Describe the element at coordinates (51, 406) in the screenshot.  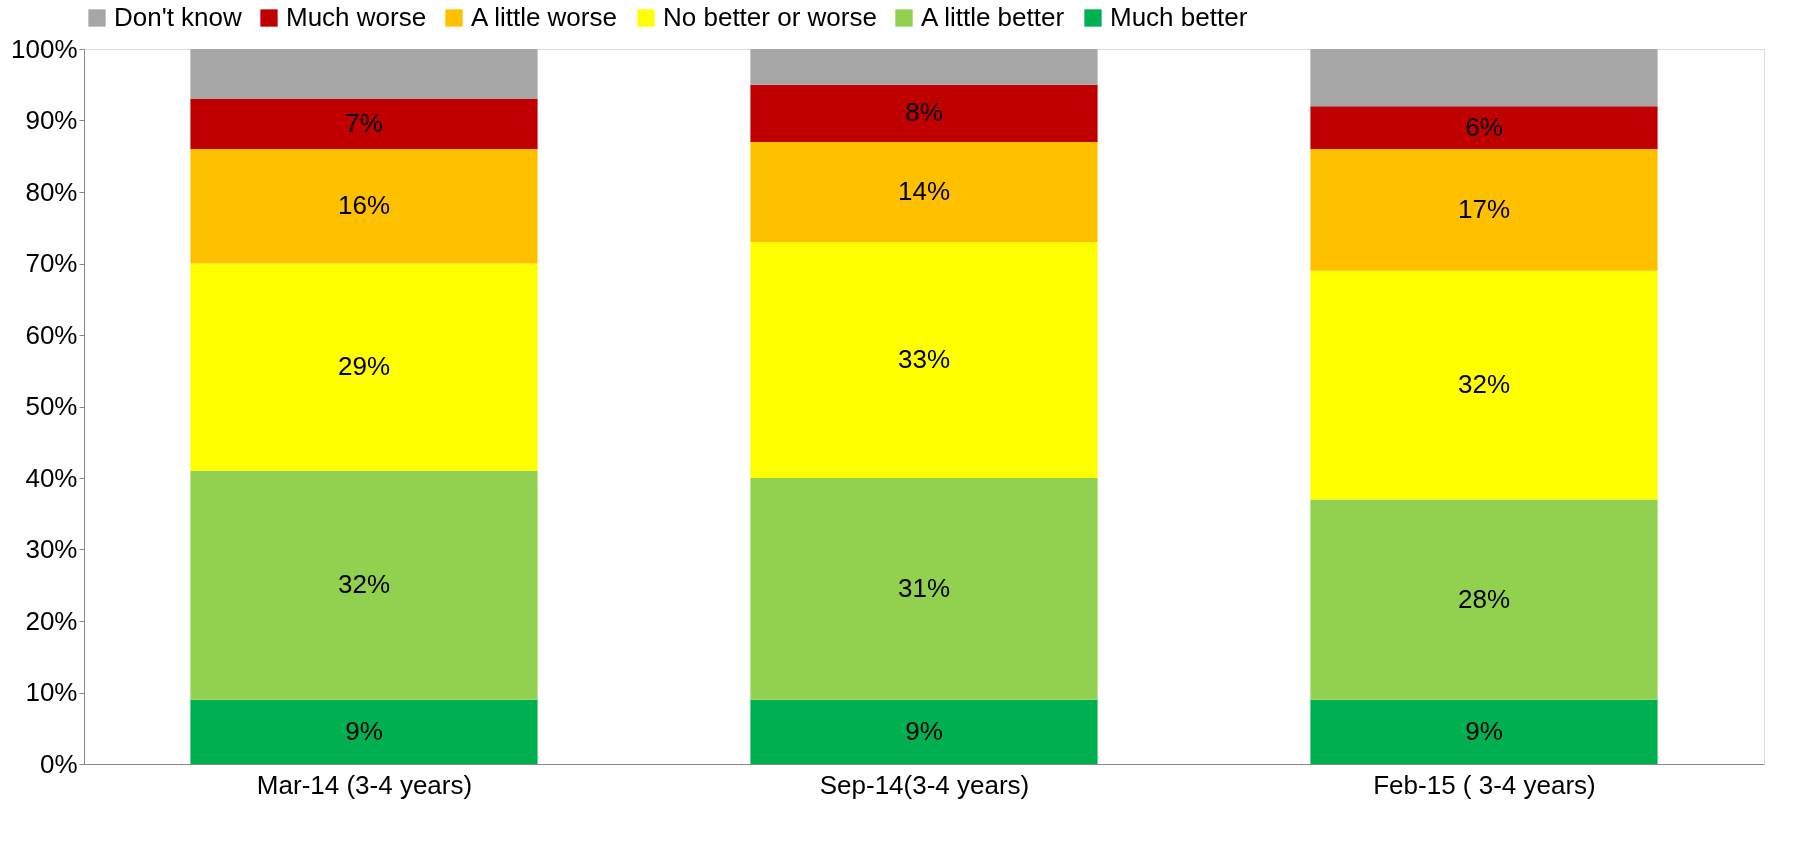
I see `y-tick-label: 50%` at that location.